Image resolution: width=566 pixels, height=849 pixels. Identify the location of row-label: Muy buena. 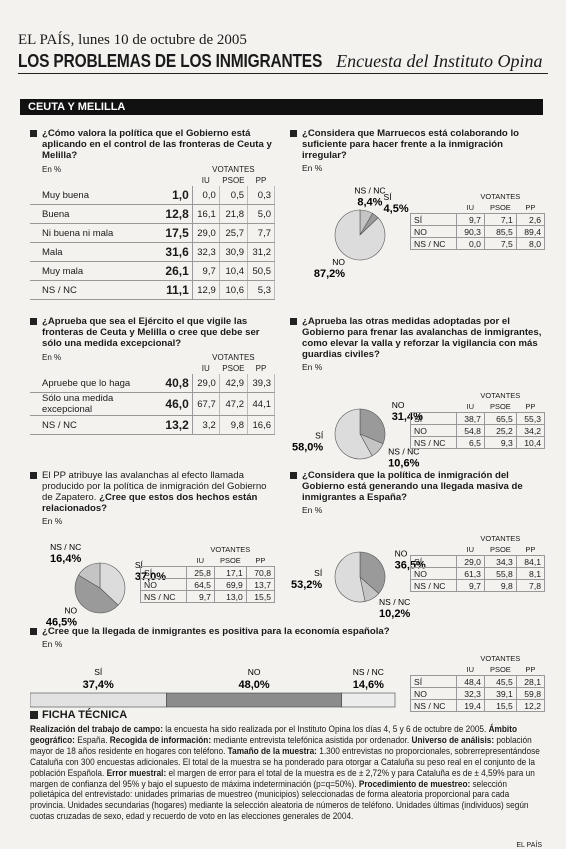
(93, 195).